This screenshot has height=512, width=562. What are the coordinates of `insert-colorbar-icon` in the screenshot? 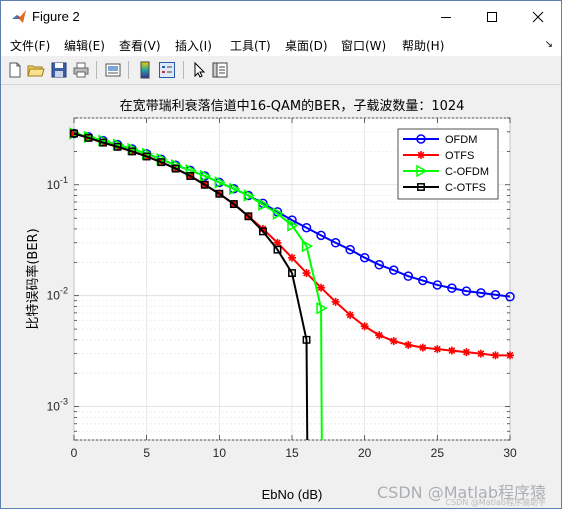 It's located at (145, 70).